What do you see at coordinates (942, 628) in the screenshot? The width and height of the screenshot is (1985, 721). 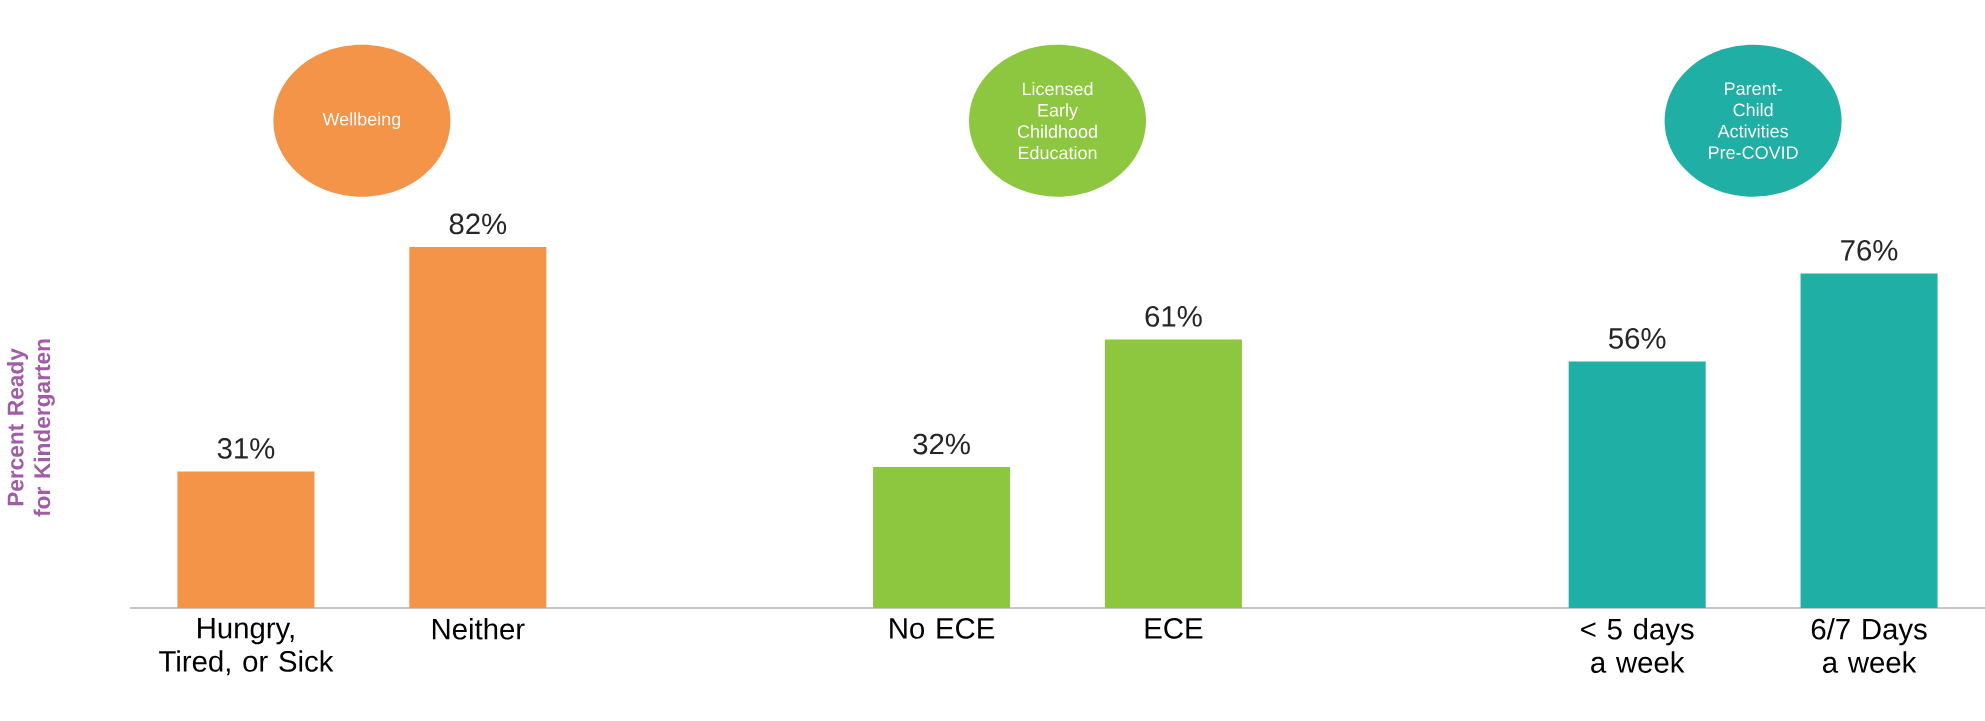 I see `x-tick-label: No ECE` at bounding box center [942, 628].